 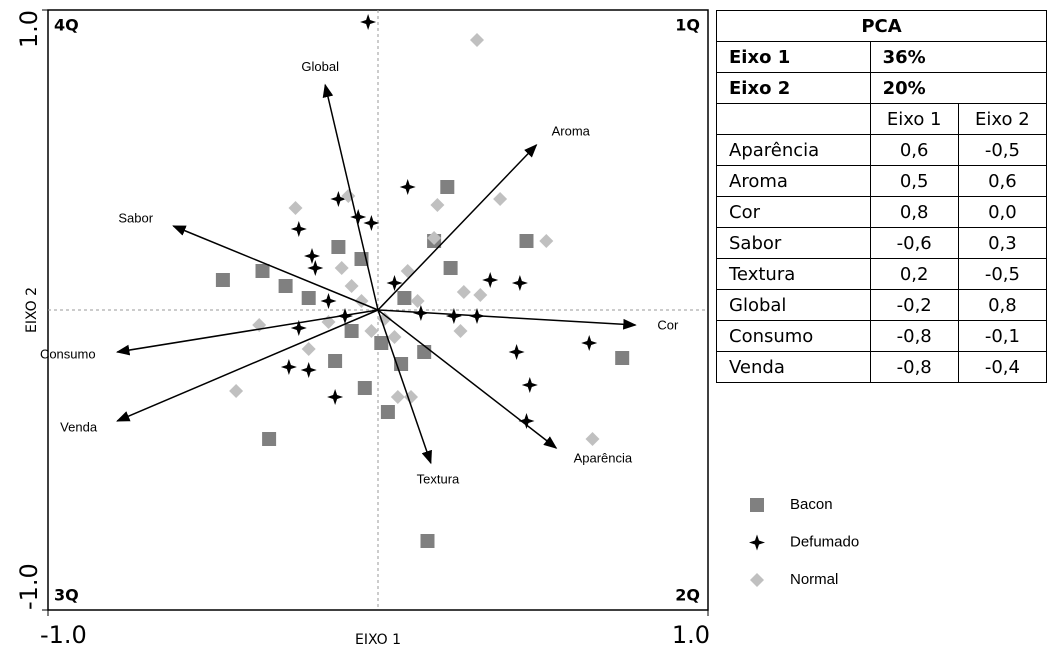 I want to click on table-row: Aroma 0,5 0,6, so click(x=881, y=181).